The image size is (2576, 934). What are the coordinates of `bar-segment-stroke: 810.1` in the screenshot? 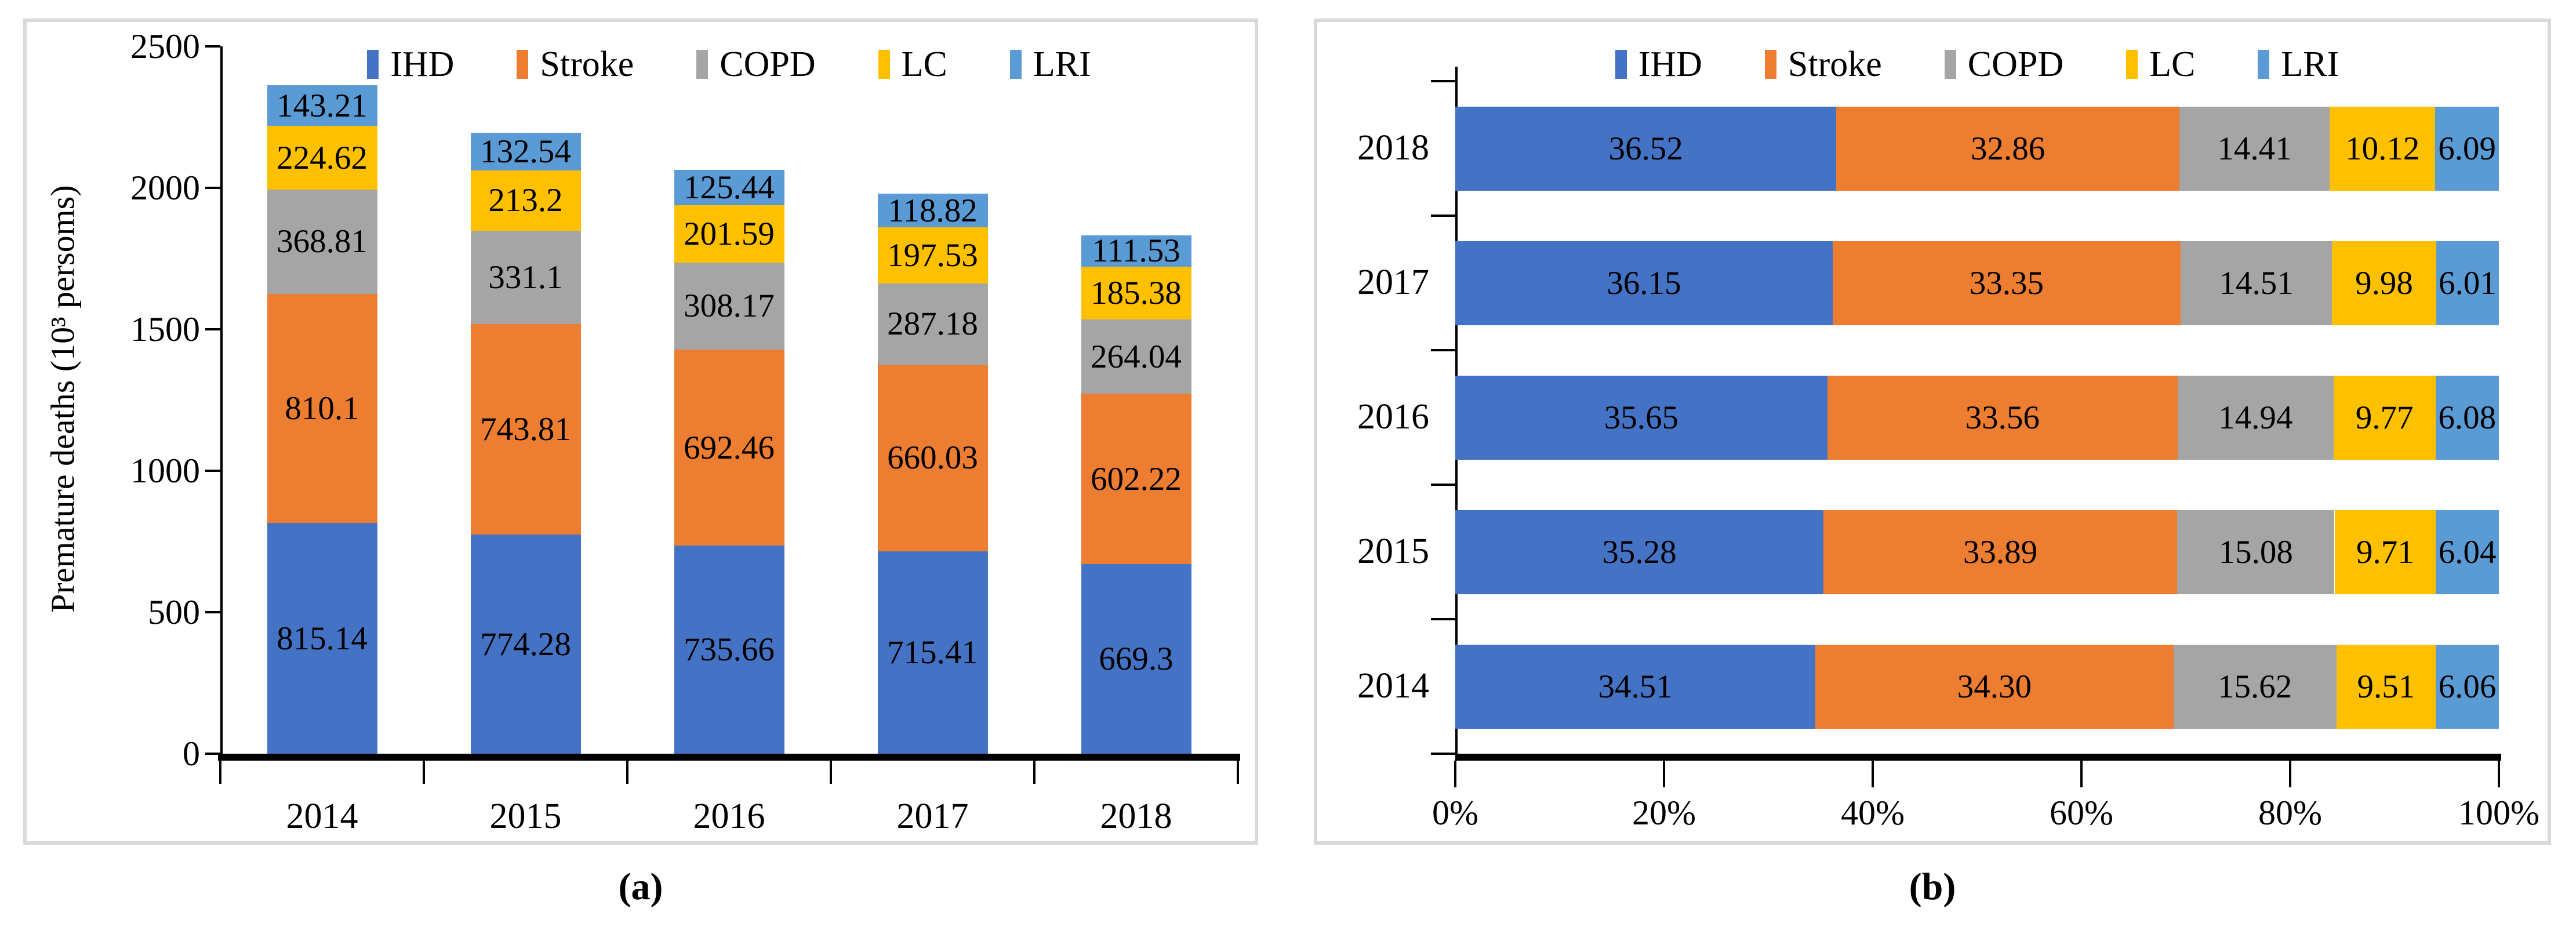 It's located at (322, 409).